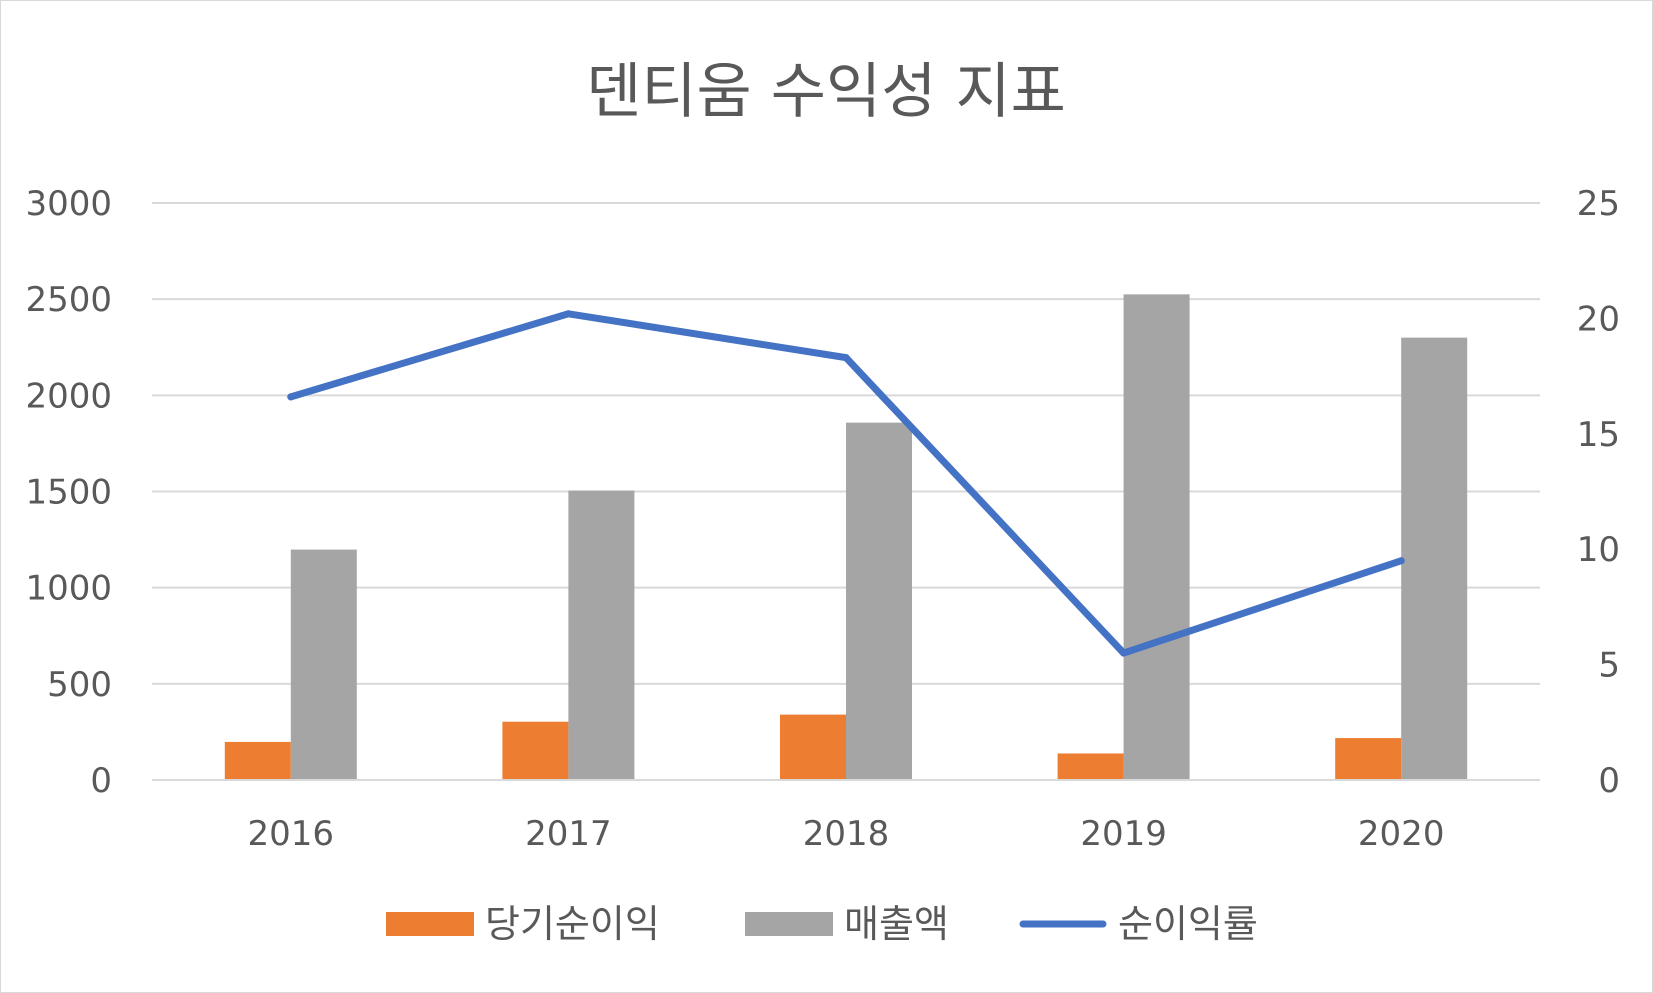  What do you see at coordinates (1598, 435) in the screenshot?
I see `y-right-tick-label: 15` at bounding box center [1598, 435].